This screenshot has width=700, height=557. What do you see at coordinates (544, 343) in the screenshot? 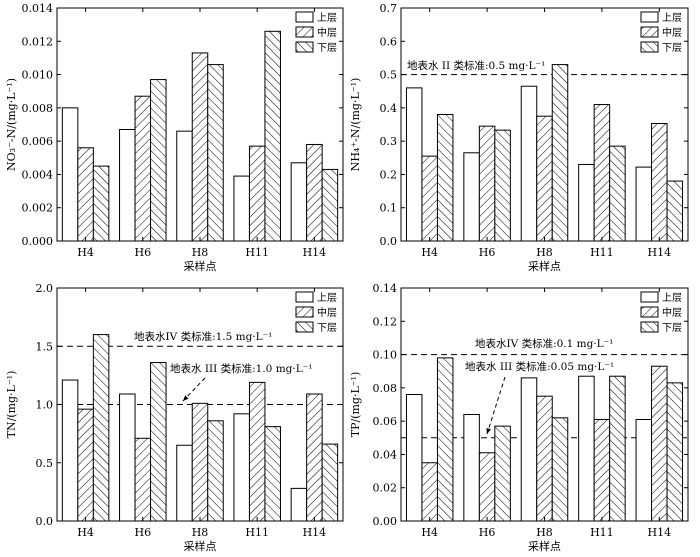
I see `reference-line-label: 地表水IV 类标准:0.1 mg·L⁻¹` at bounding box center [544, 343].